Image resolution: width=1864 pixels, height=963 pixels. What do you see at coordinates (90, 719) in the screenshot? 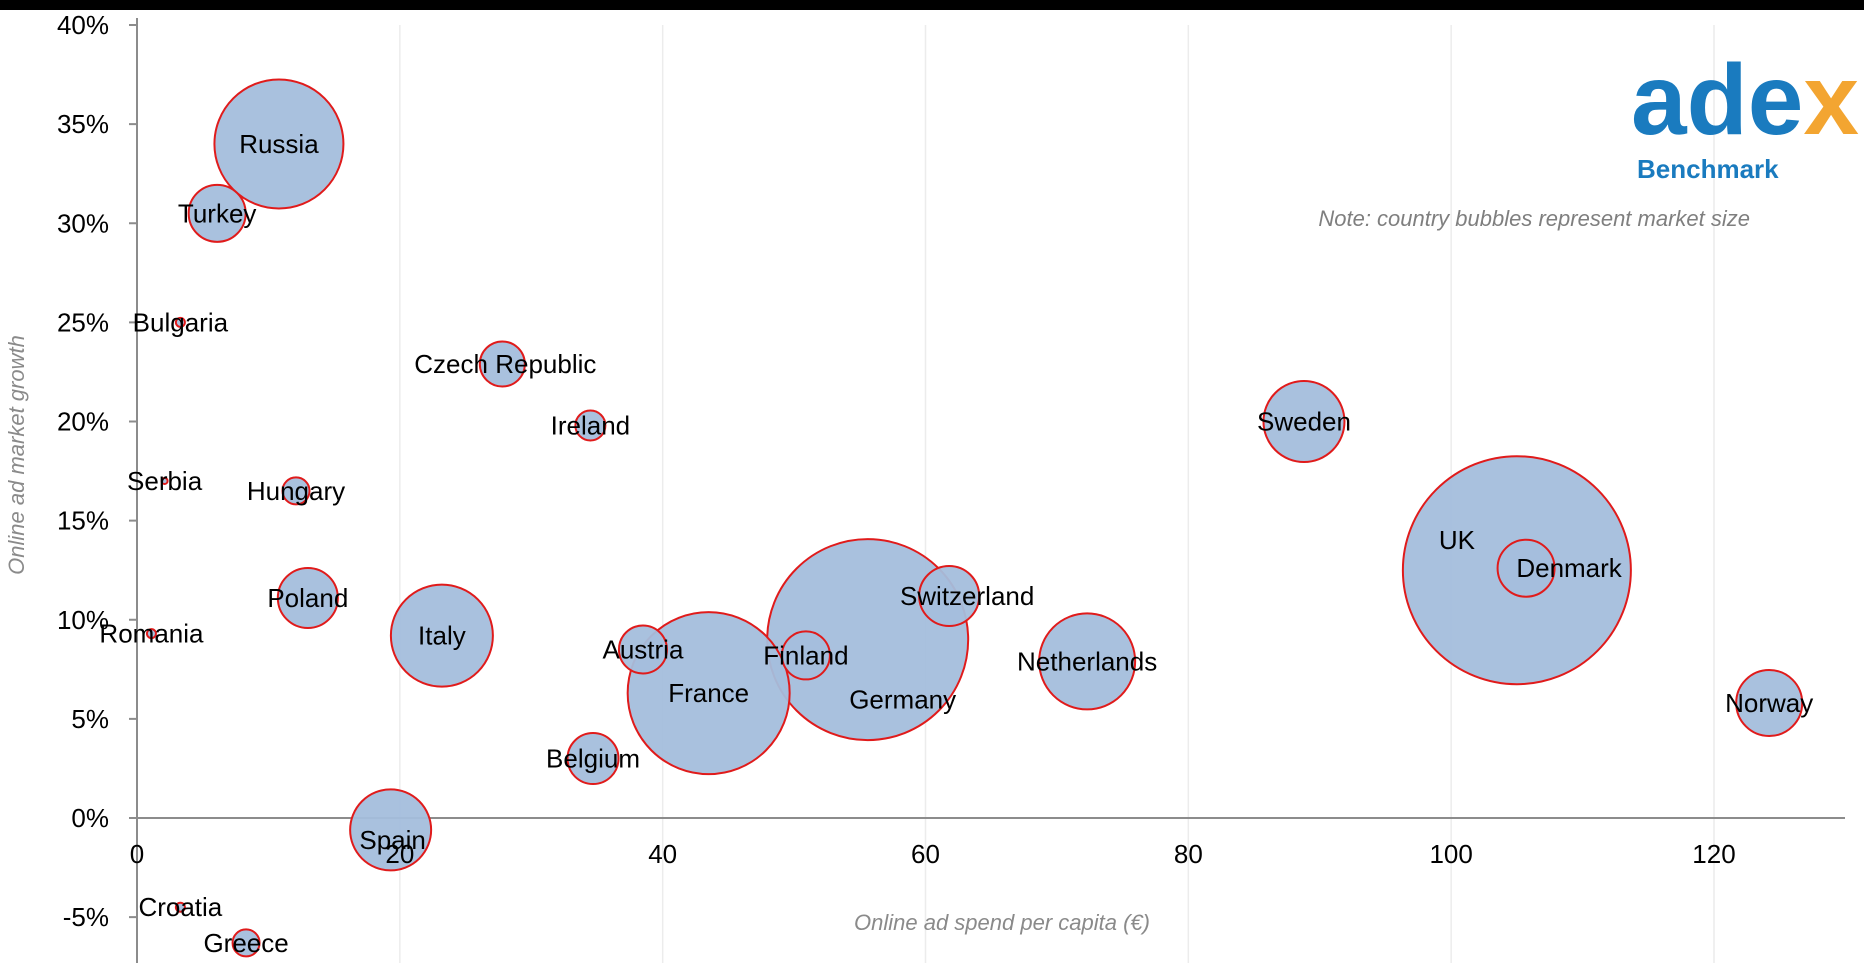
I see `y-tick-label: 5%` at bounding box center [90, 719].